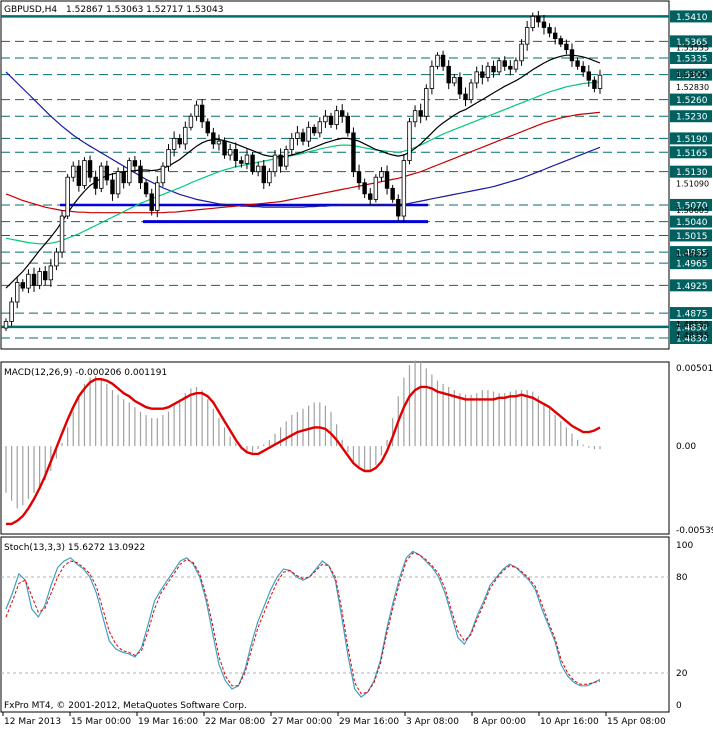 This screenshot has width=713, height=733. Describe the element at coordinates (302, 722) in the screenshot. I see `time-axis-label: 27 Mar 00:00` at that location.